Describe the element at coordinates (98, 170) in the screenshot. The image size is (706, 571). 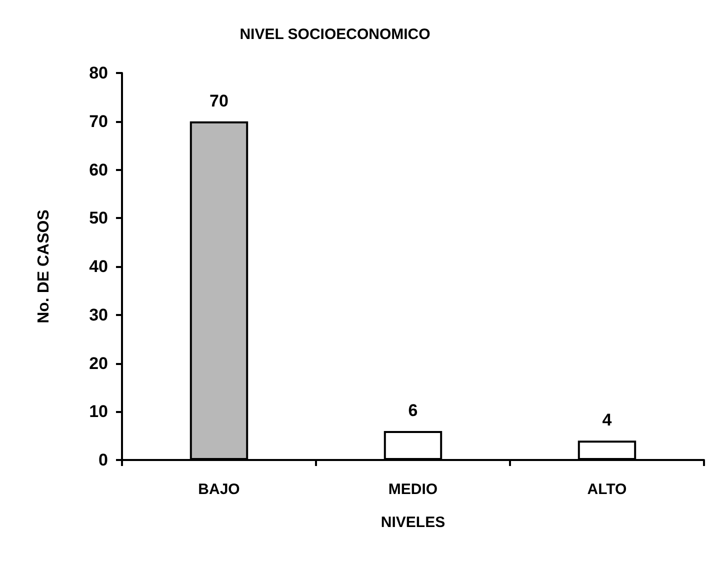
I see `y-tick-label: 60` at that location.